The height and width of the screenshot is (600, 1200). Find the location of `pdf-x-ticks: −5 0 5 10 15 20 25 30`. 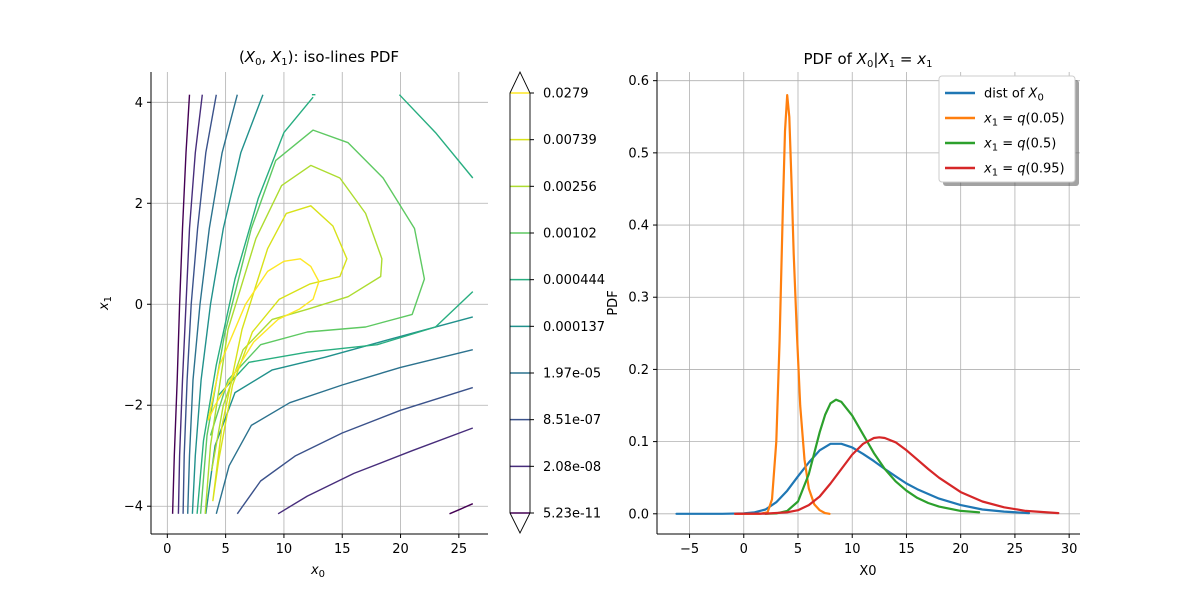

pdf-x-ticks: −5 0 5 10 15 20 25 30 is located at coordinates (878, 545).